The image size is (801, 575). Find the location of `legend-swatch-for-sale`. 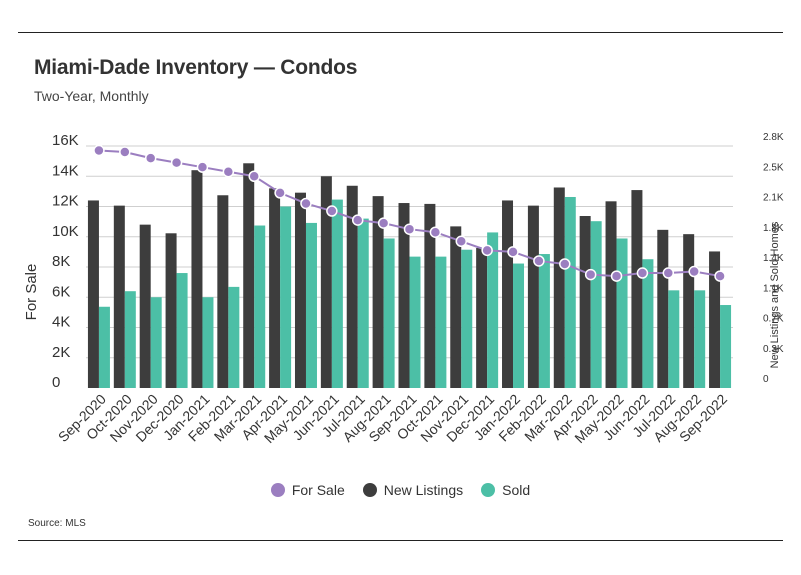

legend-swatch-for-sale is located at coordinates (277, 490).